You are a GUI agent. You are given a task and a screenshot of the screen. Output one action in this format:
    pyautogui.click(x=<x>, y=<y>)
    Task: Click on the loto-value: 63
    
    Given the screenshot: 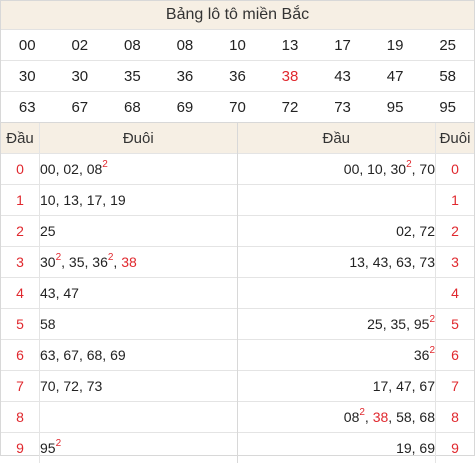 What is the action you would take?
    pyautogui.click(x=404, y=262)
    